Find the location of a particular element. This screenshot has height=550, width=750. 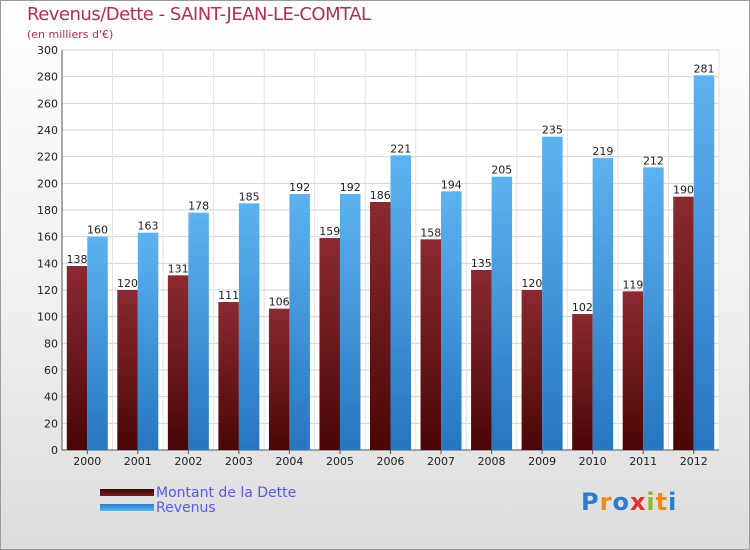

y-tick-label: 280 is located at coordinates (47, 77).